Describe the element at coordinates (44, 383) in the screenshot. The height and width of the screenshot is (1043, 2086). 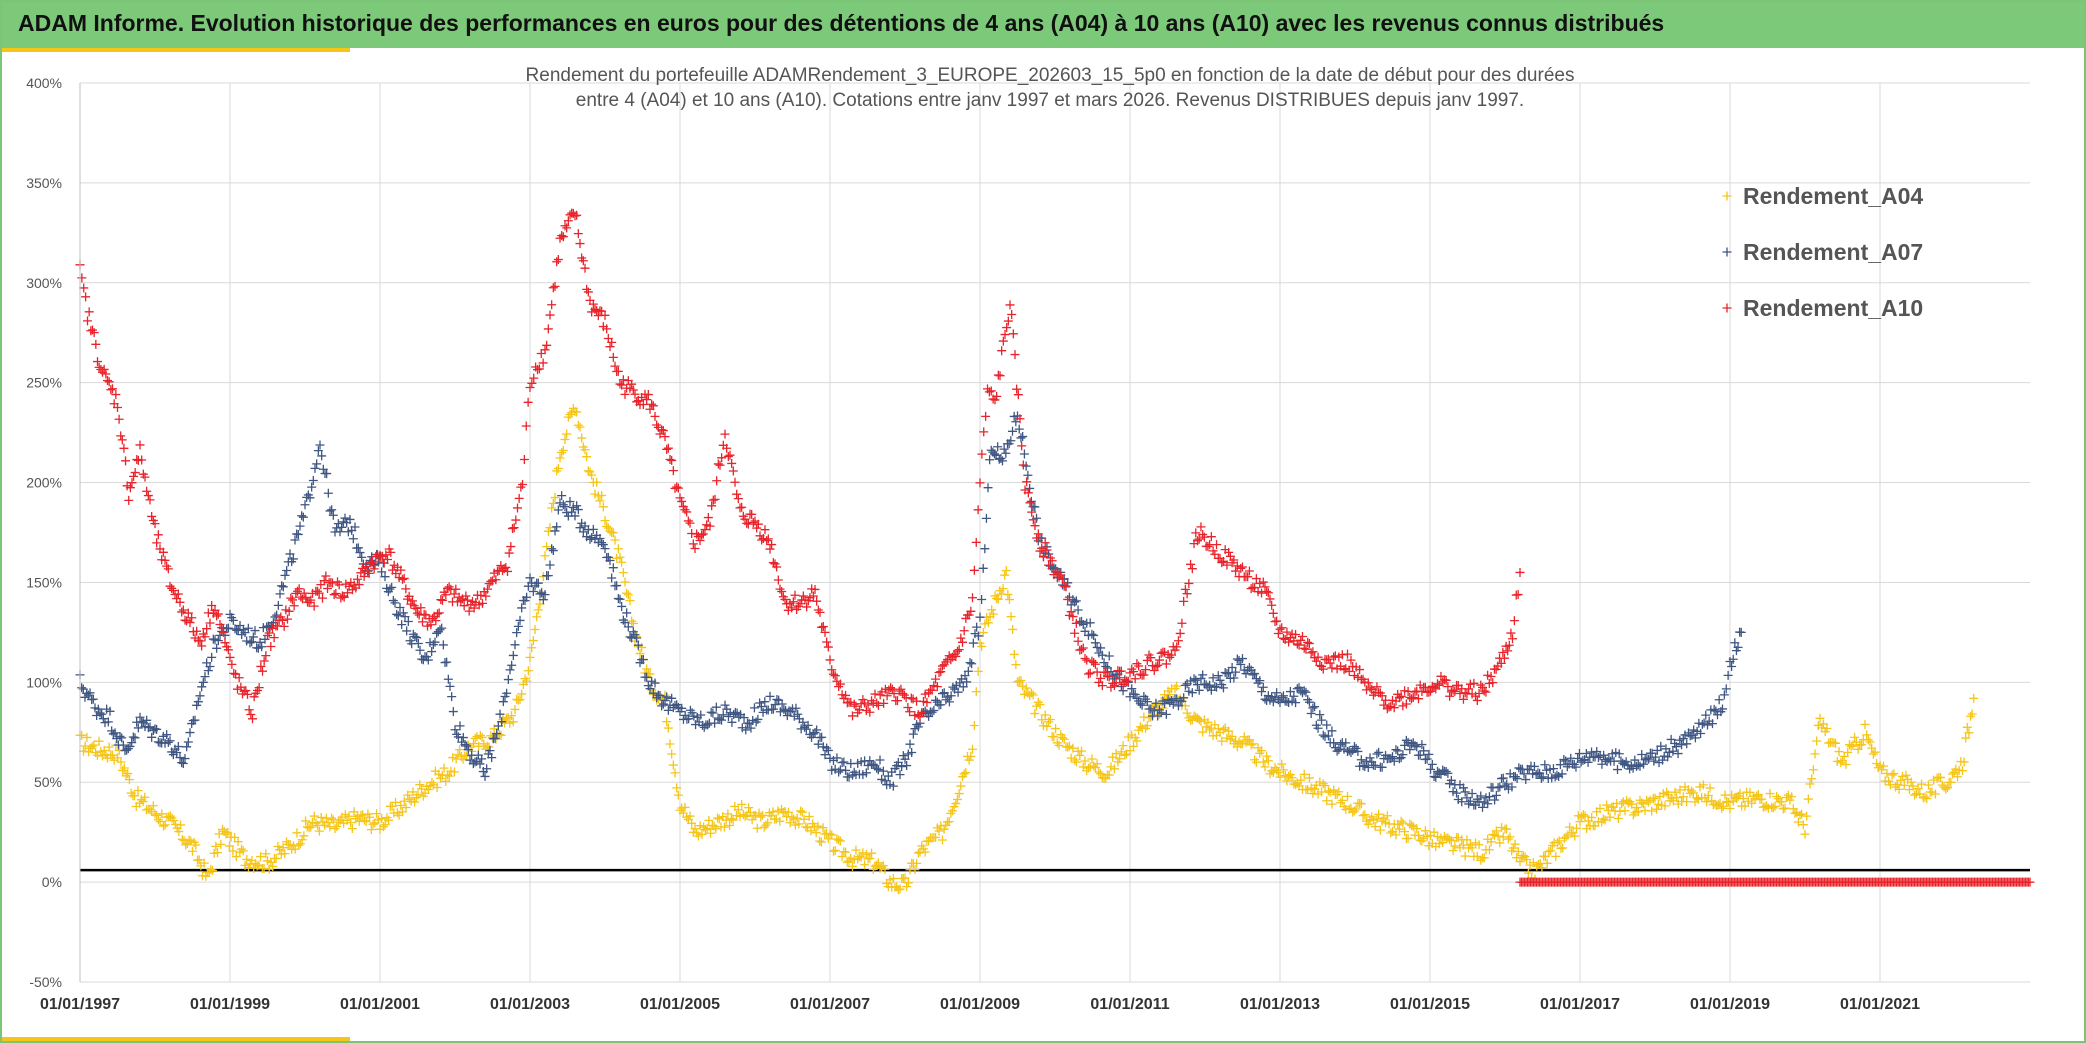
I see `y-tick-label: 250%` at that location.